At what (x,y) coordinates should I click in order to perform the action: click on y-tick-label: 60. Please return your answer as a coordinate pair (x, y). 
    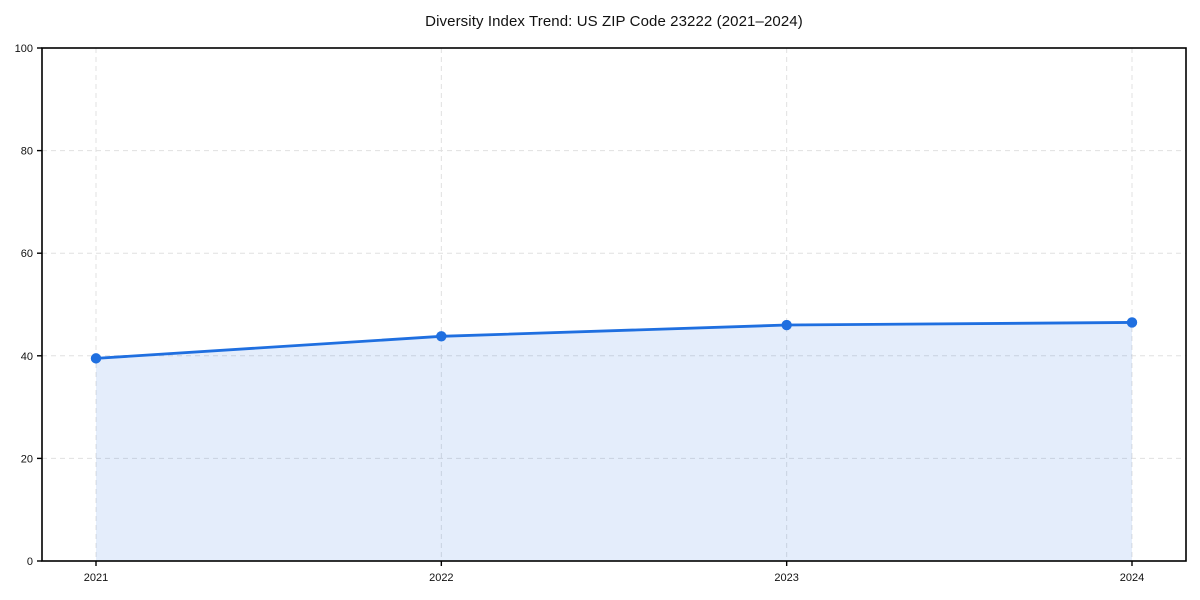
    Looking at the image, I should click on (27, 254).